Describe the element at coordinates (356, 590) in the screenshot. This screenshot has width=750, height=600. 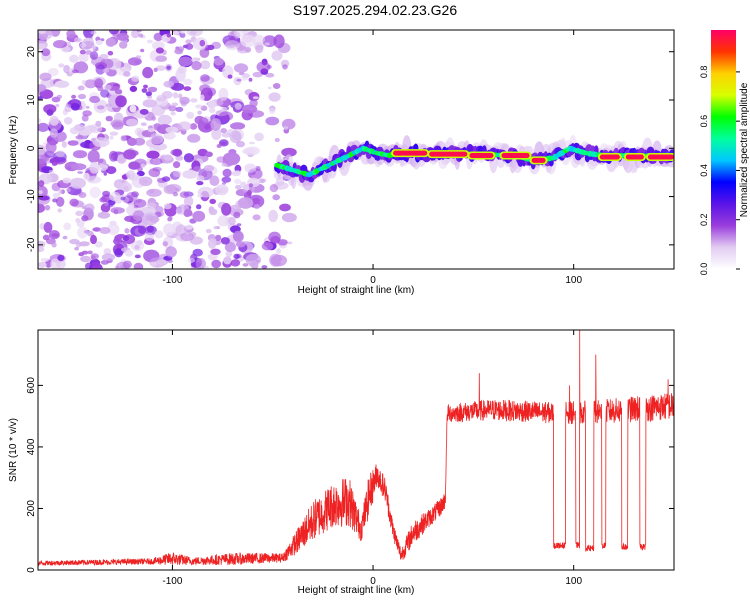
I see `snr-x-label: Height of straight line (km)` at that location.